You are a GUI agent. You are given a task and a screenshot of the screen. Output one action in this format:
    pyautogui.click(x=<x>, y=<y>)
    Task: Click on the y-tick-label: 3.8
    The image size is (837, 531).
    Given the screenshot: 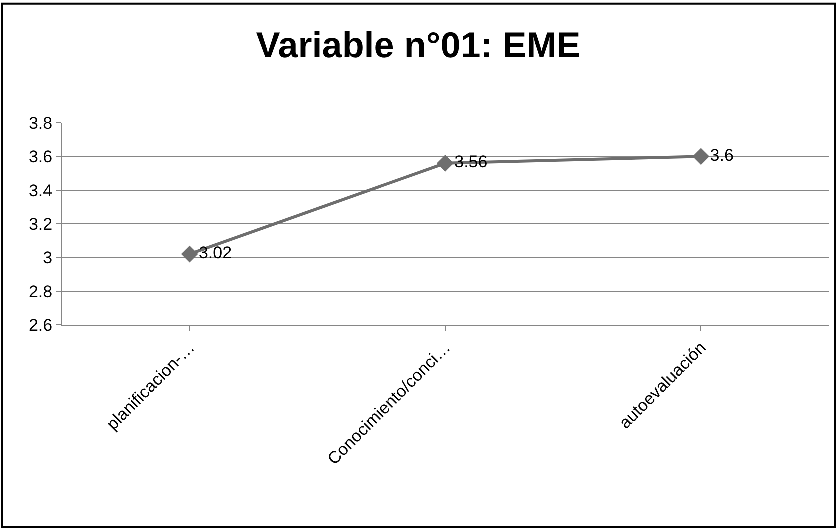 What is the action you would take?
    pyautogui.click(x=40, y=123)
    